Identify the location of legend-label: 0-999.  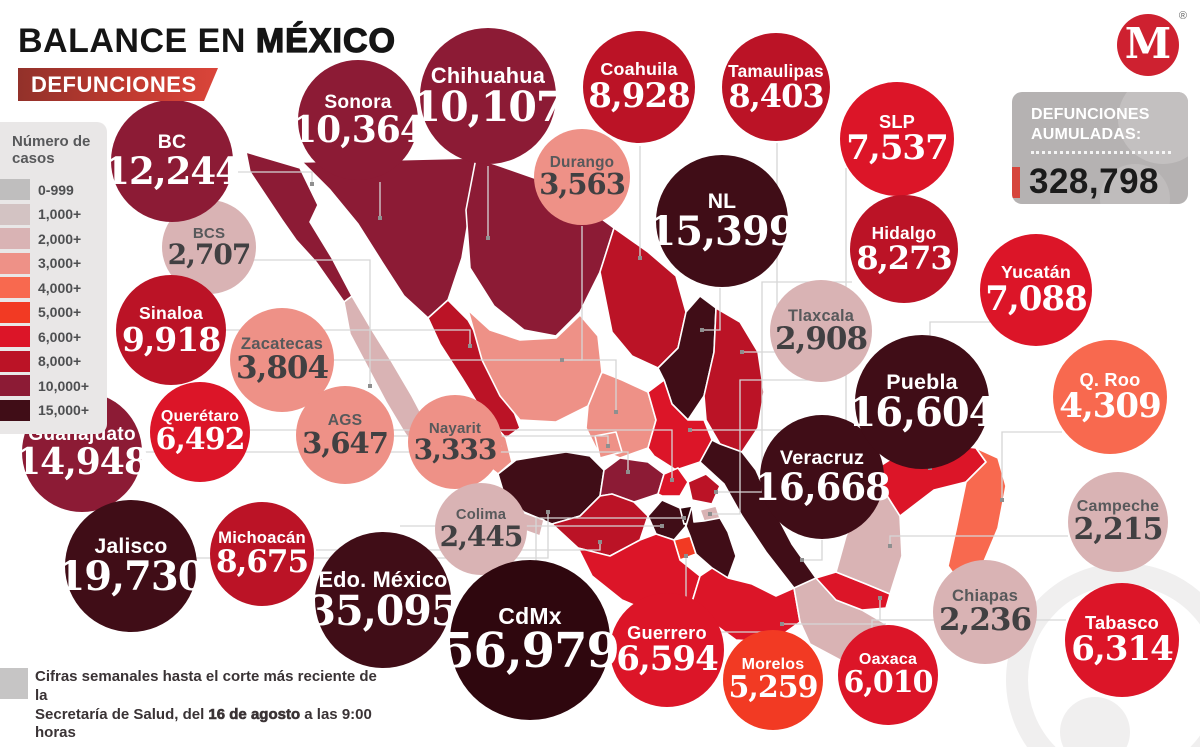
(56, 189).